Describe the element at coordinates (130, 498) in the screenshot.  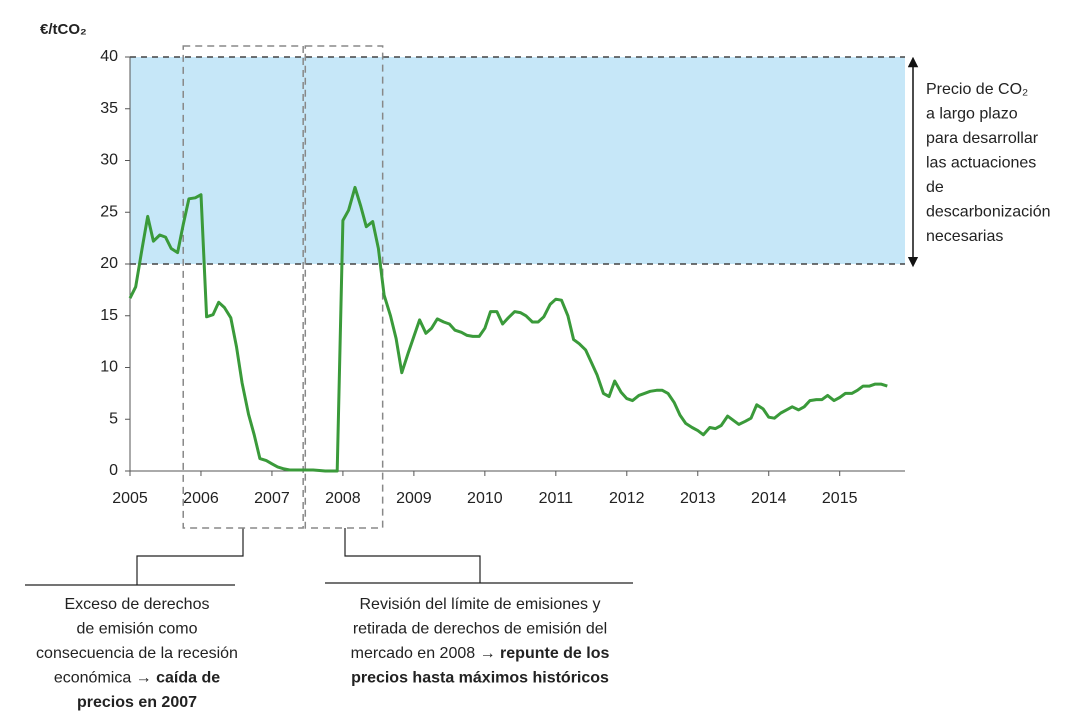
I see `x-tick-label: 2005` at that location.